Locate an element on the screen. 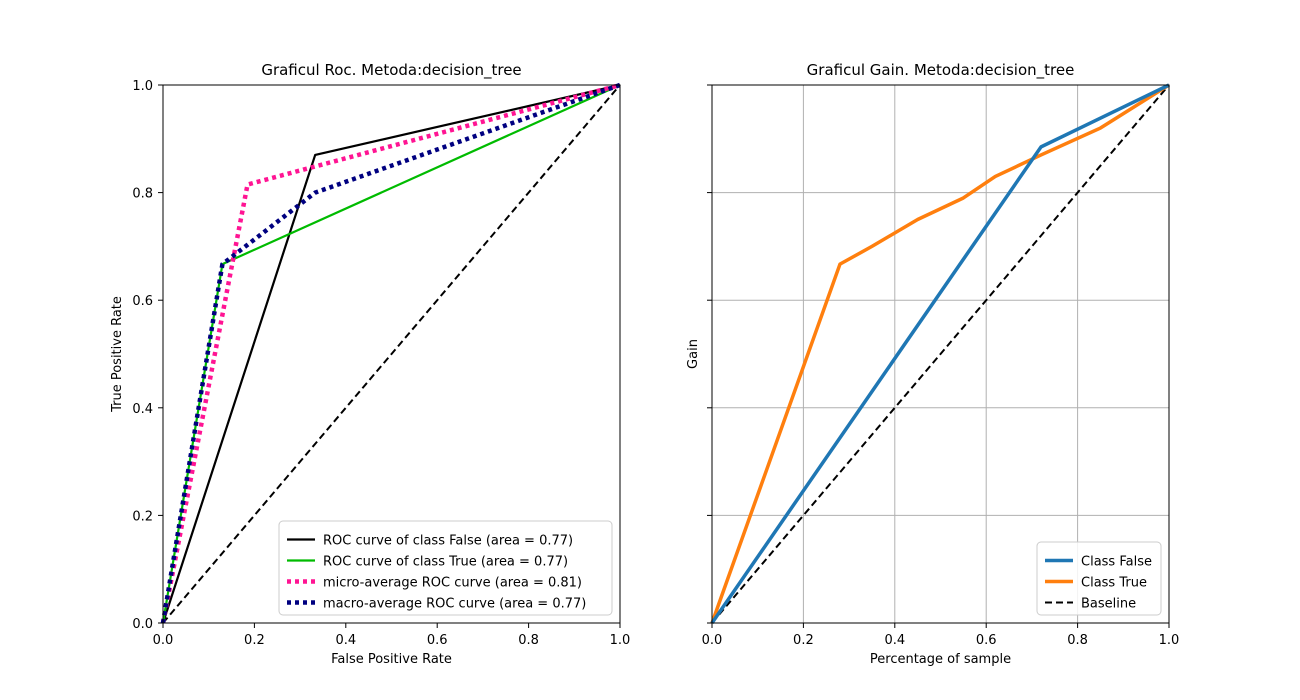  roc-plot-title: Graficul Roc. Metoda:decision_tree is located at coordinates (391, 70).